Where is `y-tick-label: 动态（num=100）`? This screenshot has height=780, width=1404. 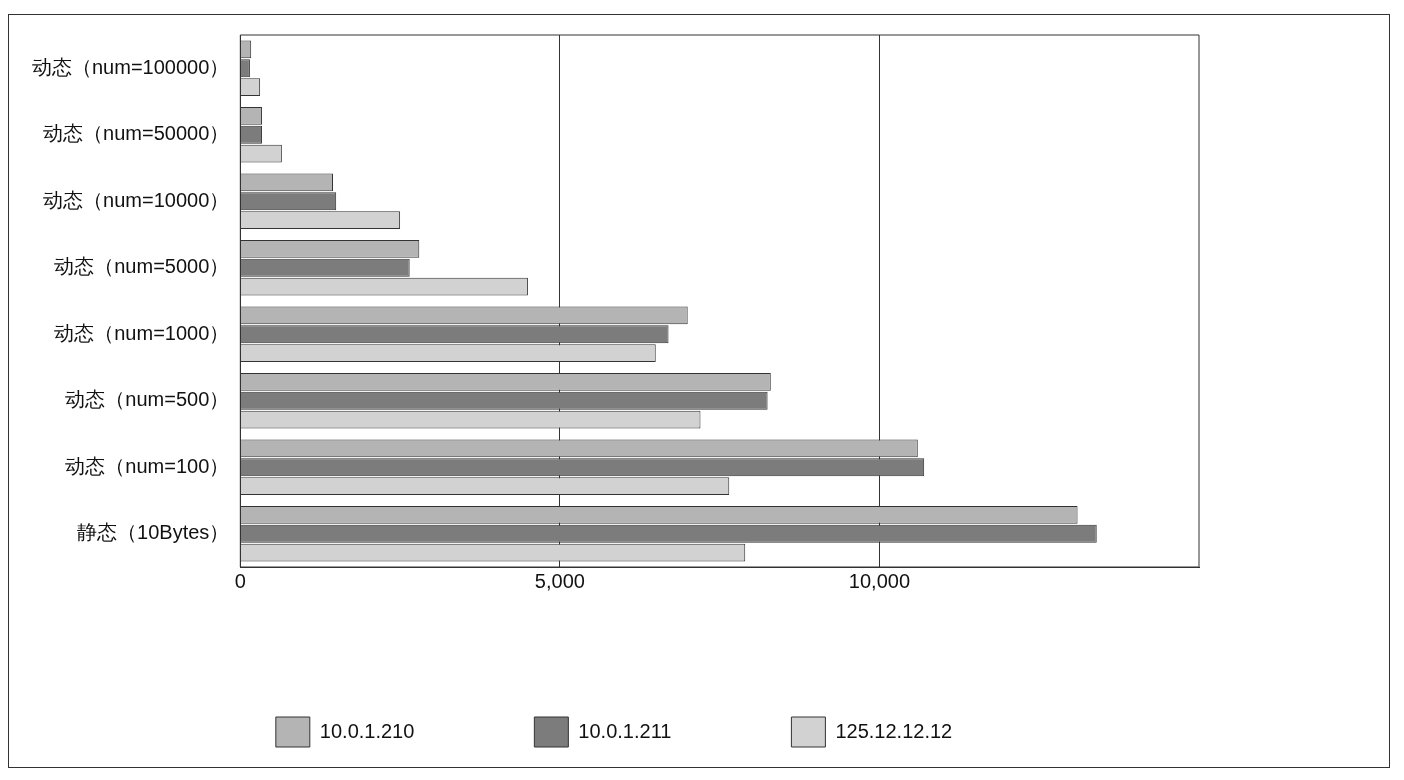 y-tick-label: 动态（num=100） is located at coordinates (147, 465).